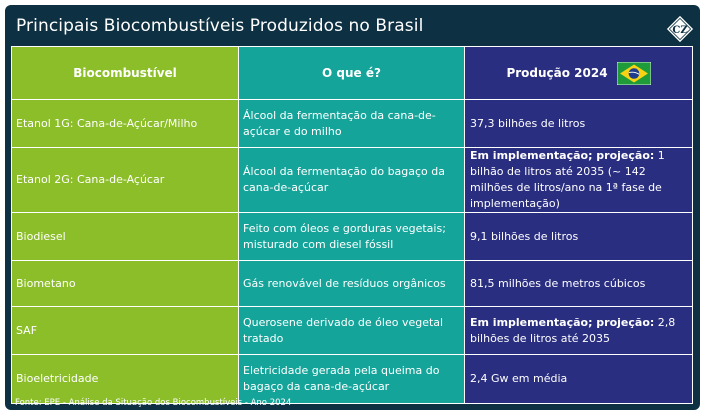  I want to click on brazil-flag-icon, so click(633, 73).